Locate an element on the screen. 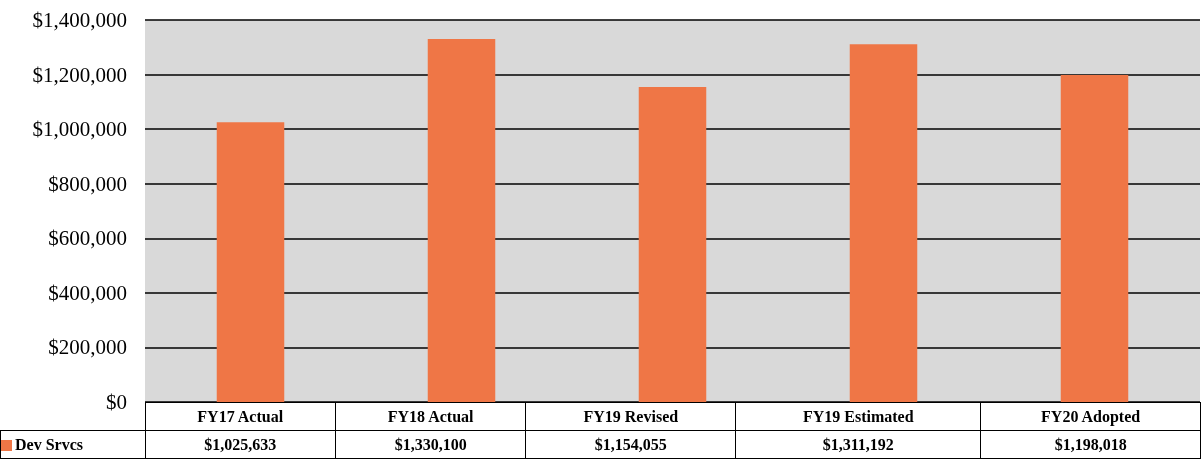  y-tick-label: $200,000 is located at coordinates (87, 347).